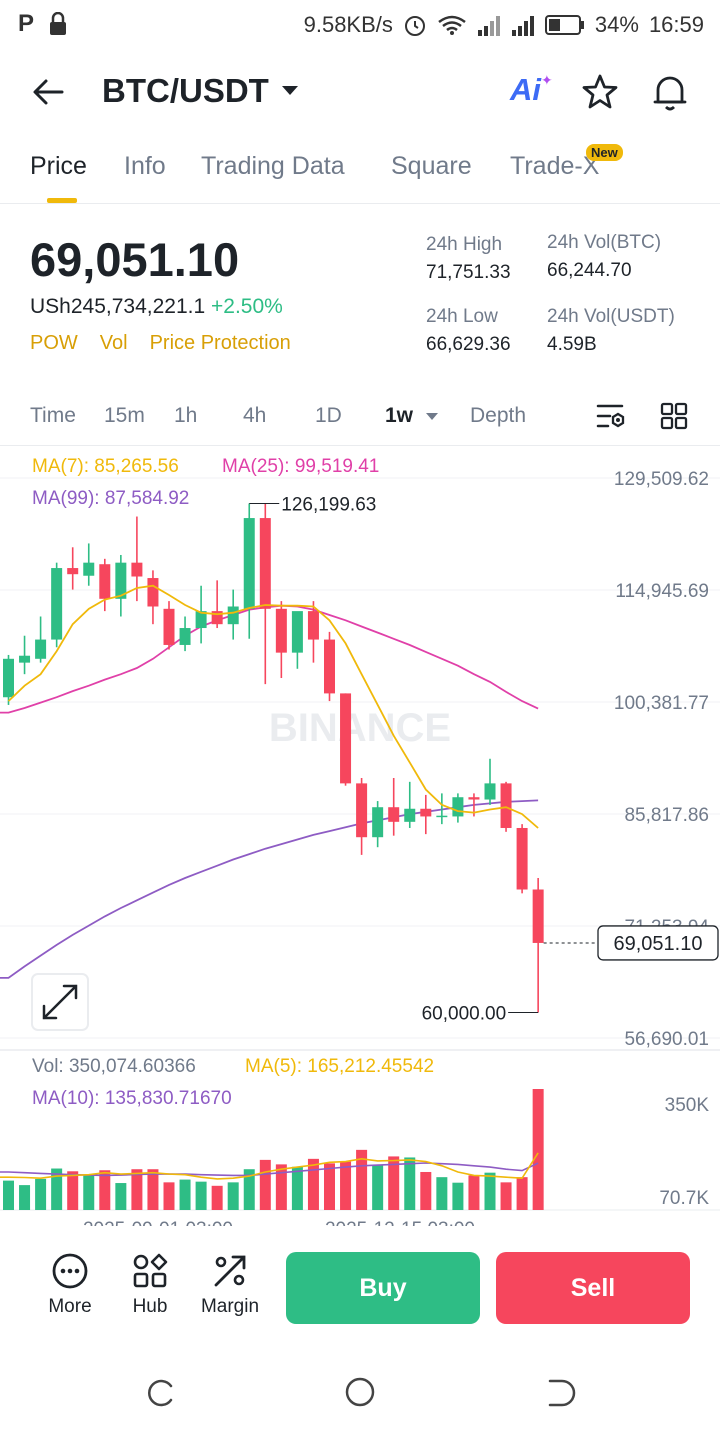 The height and width of the screenshot is (1440, 720). Describe the element at coordinates (113, 343) in the screenshot. I see `tag-vol: Vol` at that location.